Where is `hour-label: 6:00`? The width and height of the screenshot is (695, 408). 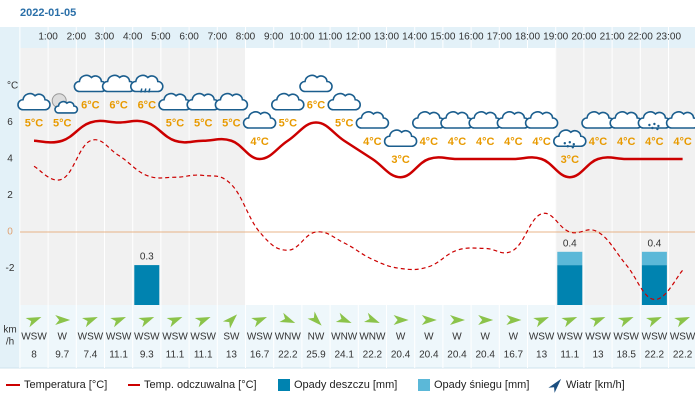
hour-label: 6:00 is located at coordinates (189, 37).